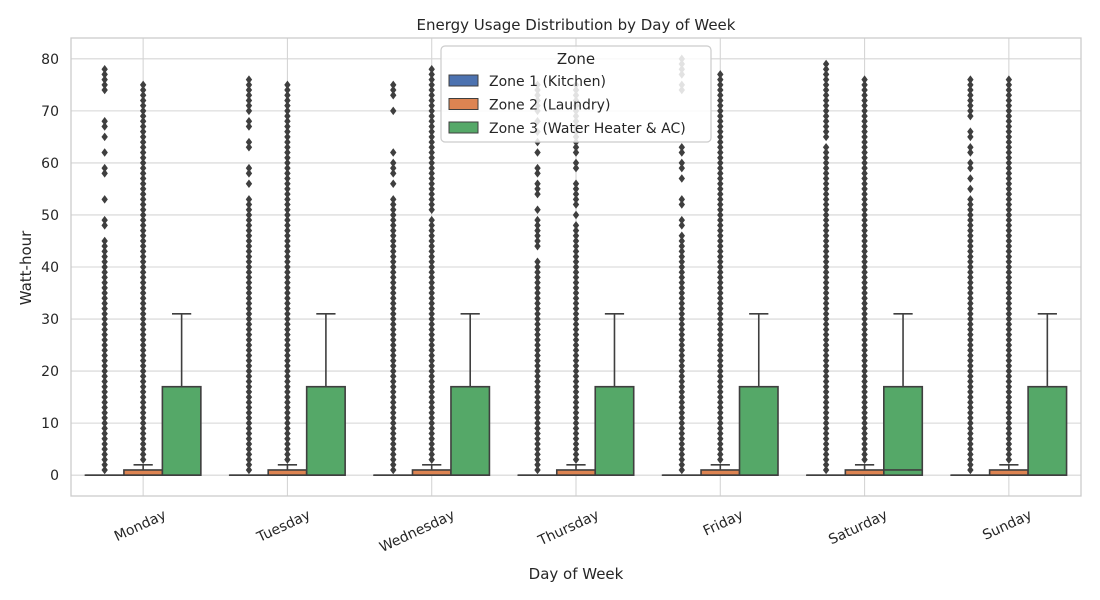 The image size is (1100, 600). I want to click on legend-label: Zone 3 (Water Heater & AC), so click(587, 129).